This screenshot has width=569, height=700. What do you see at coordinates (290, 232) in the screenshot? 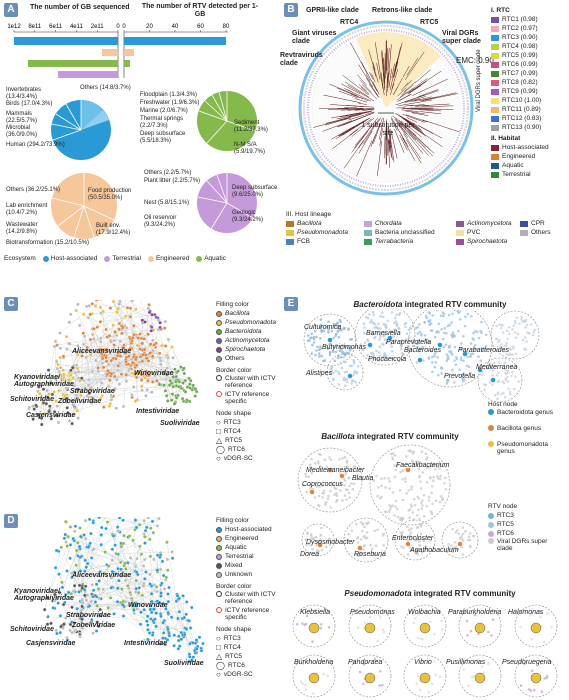
I see `lineage-swatch` at bounding box center [290, 232].